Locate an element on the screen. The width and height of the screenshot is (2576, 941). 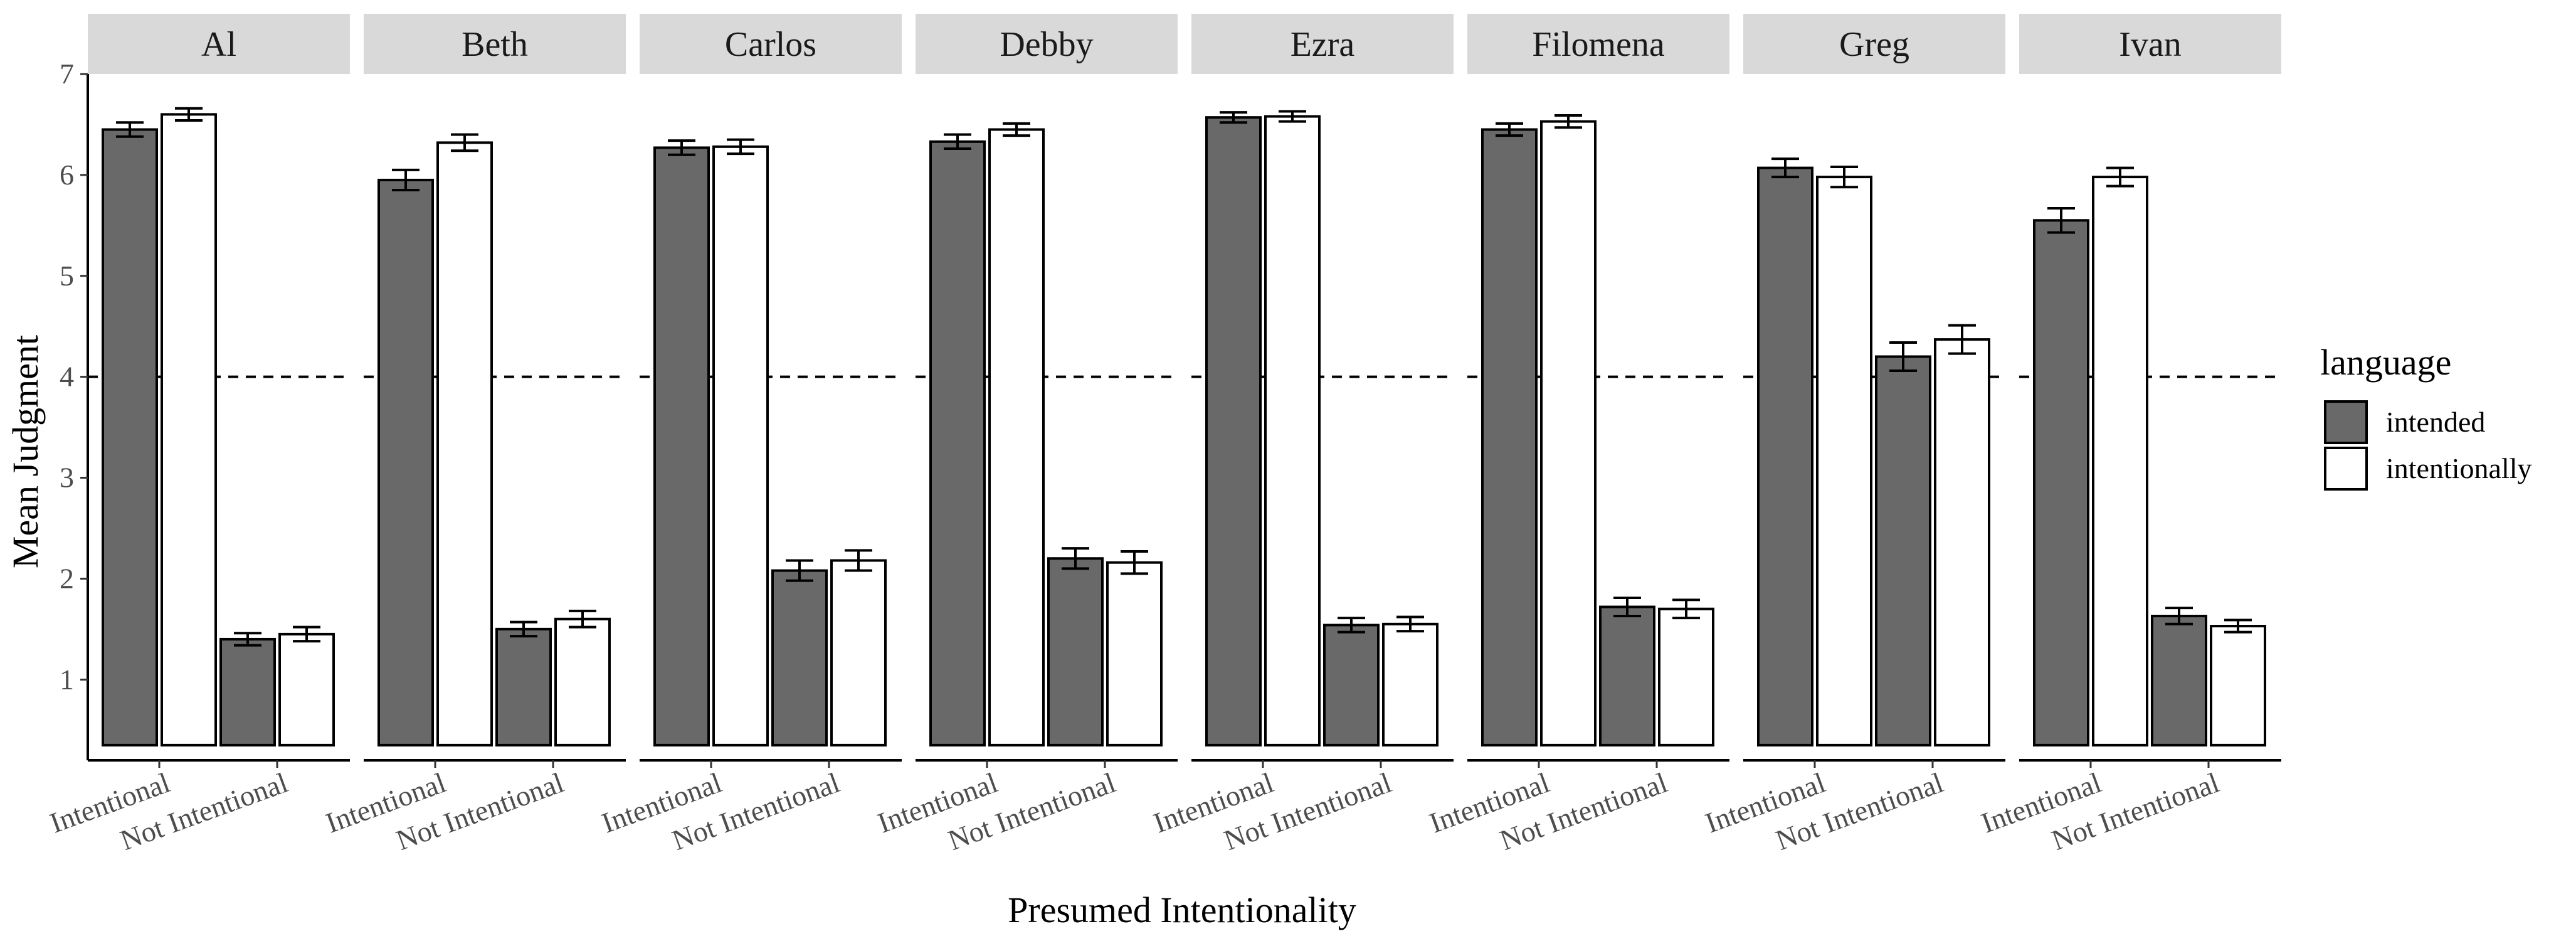
legend: language intended intentionally is located at coordinates (2426, 416).